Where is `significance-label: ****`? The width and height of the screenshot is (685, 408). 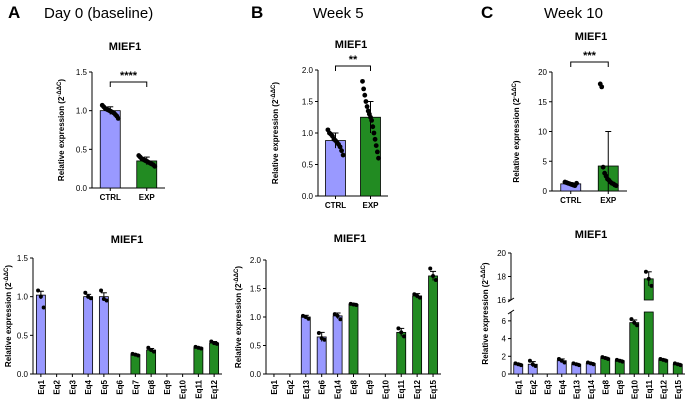 significance-label: **** is located at coordinates (129, 76).